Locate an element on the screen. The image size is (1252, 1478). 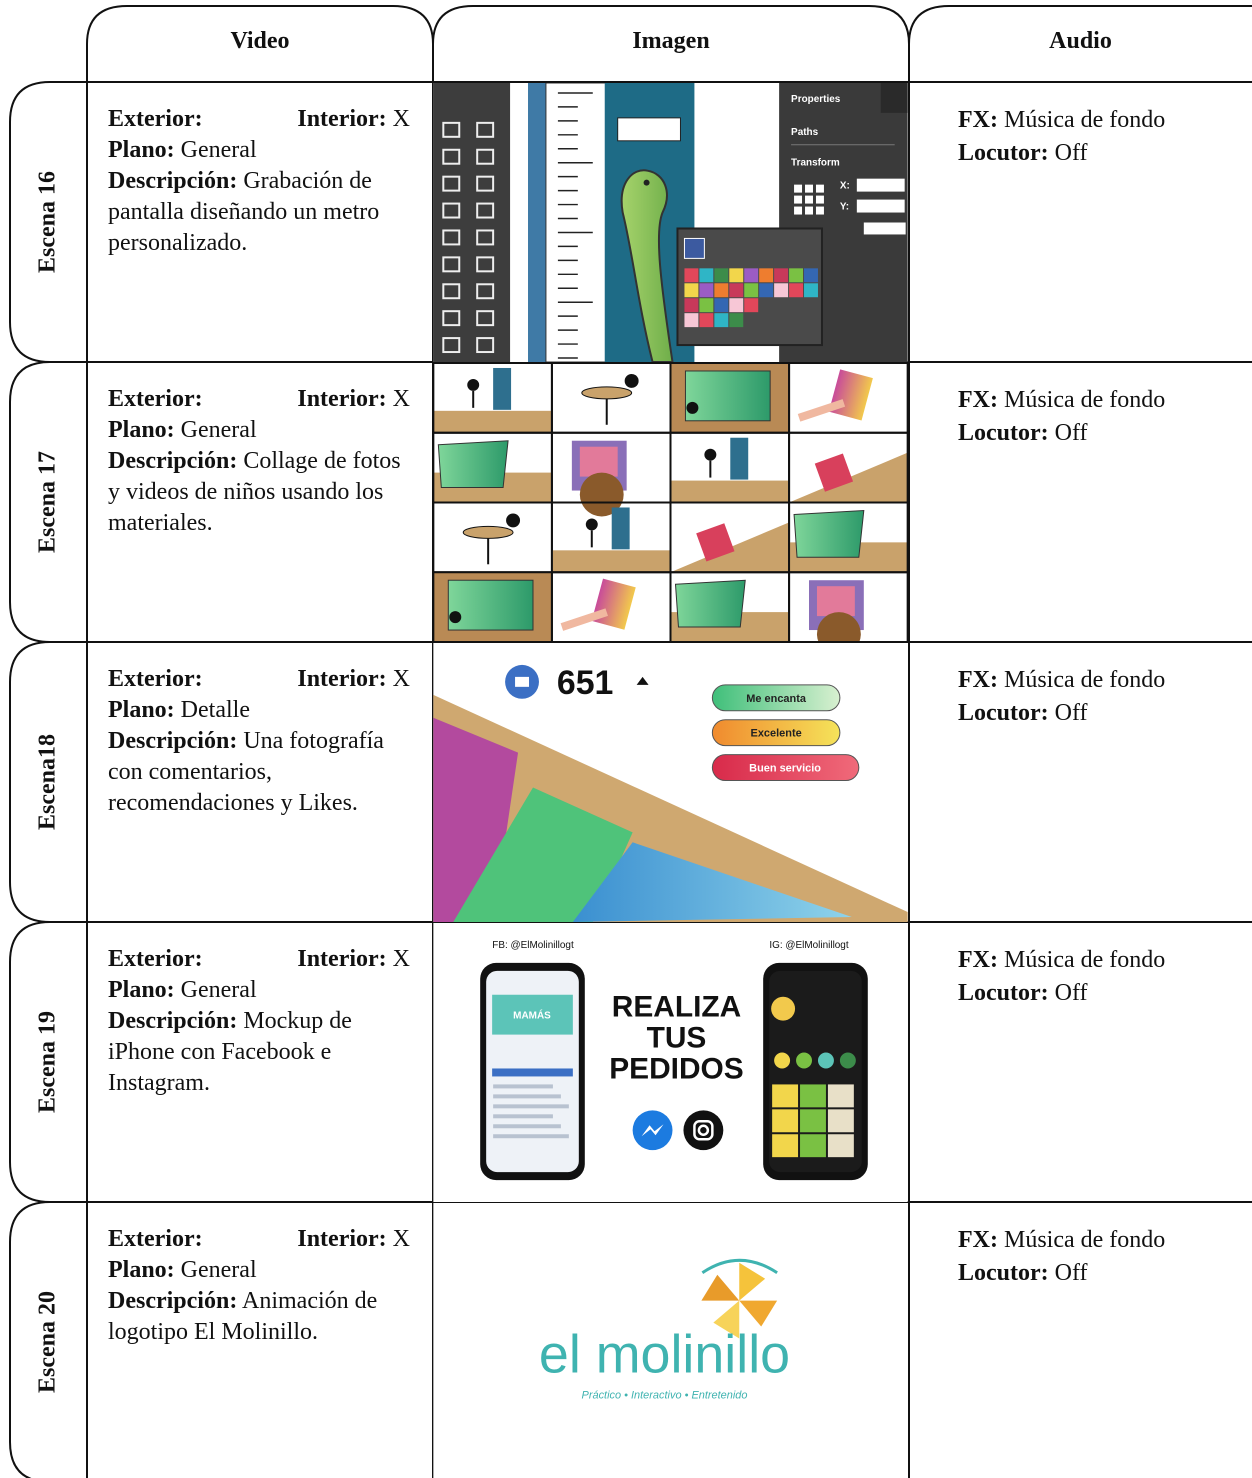
image-text: Práctico • Interactivo • Entretenido is located at coordinates (665, 1395).